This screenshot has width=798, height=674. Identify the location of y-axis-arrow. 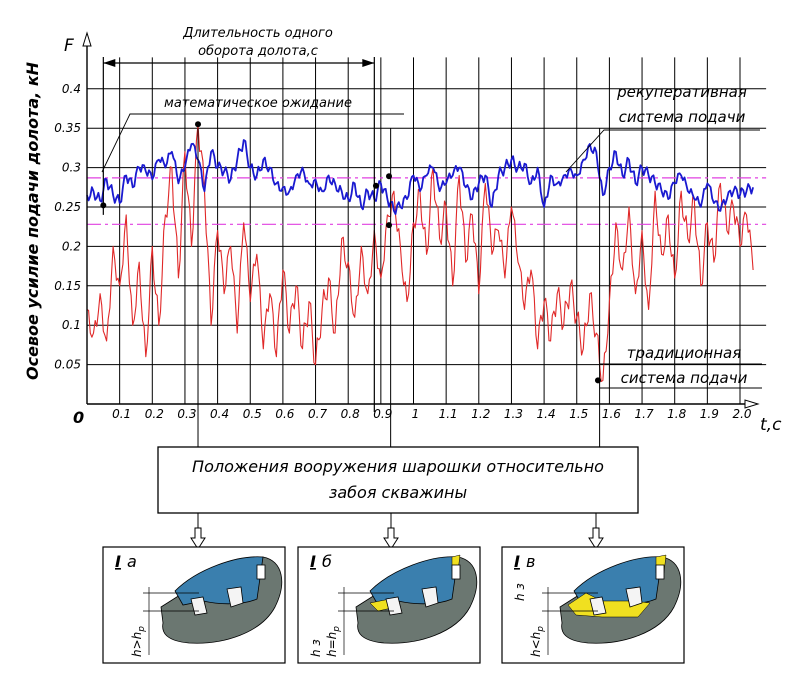
(87, 39).